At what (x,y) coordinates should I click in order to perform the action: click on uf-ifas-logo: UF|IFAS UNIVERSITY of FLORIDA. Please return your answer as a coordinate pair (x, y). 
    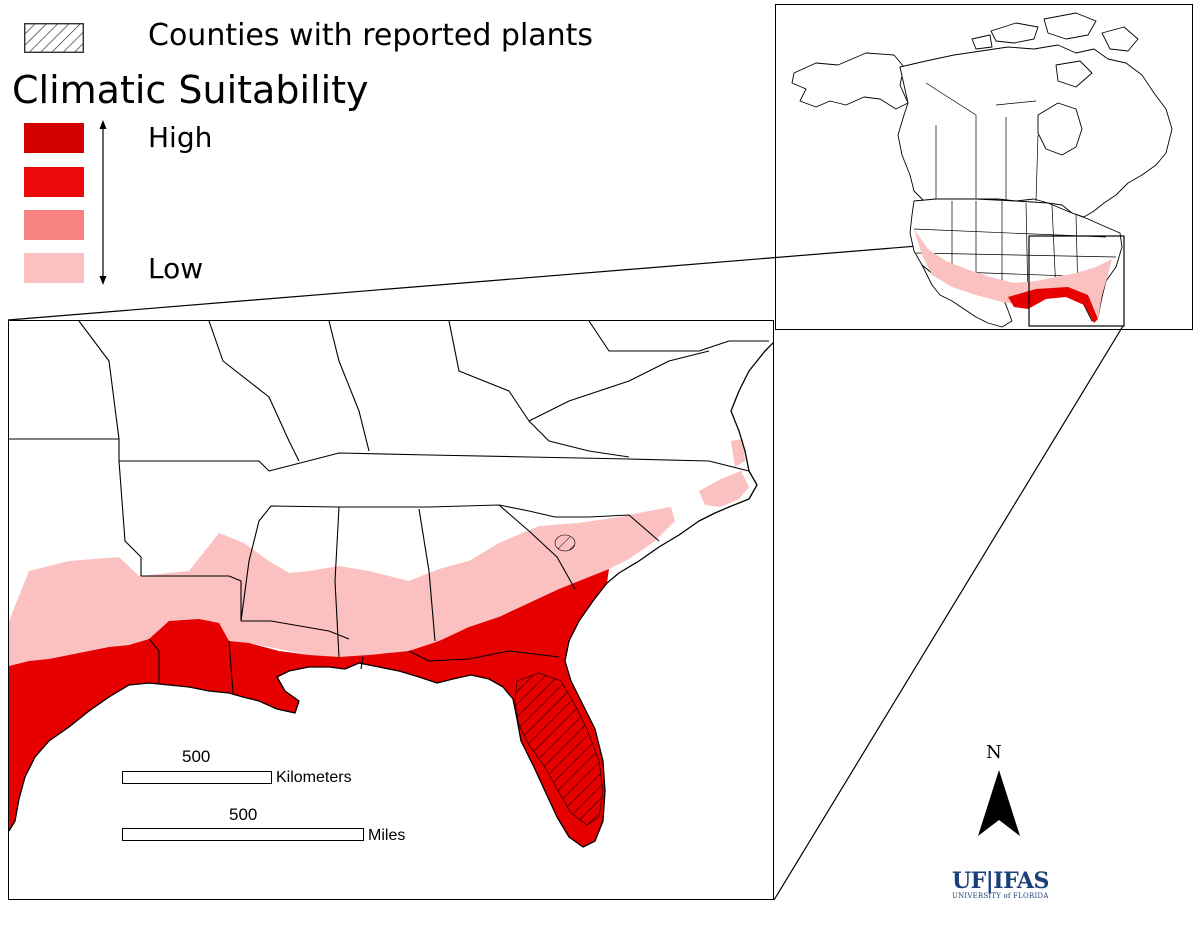
    Looking at the image, I should click on (1002, 885).